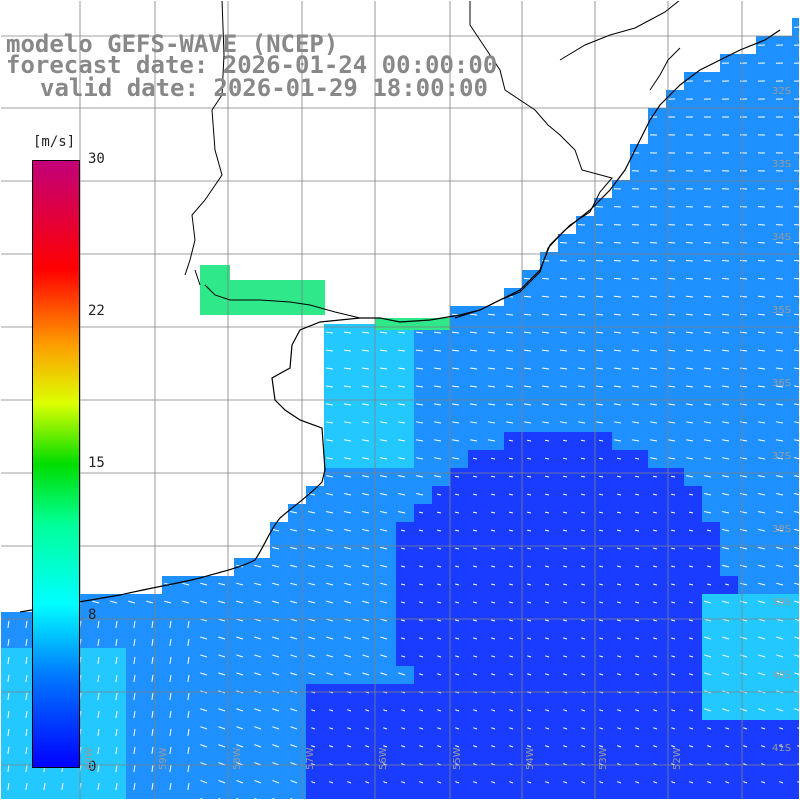 The width and height of the screenshot is (800, 800). Describe the element at coordinates (782, 456) in the screenshot. I see `latitude-label: 37S` at that location.